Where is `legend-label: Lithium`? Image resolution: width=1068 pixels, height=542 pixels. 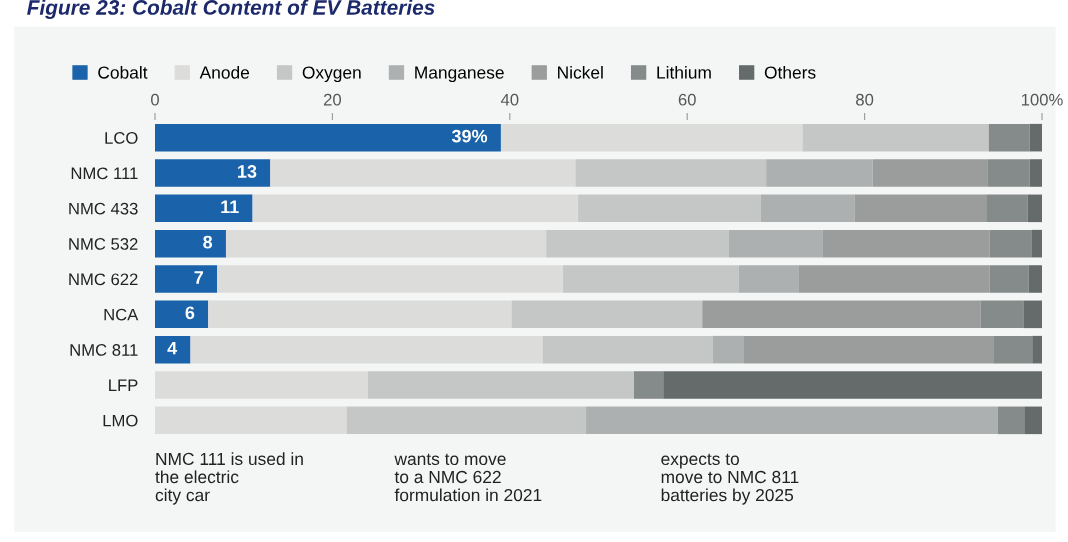 legend-label: Lithium is located at coordinates (684, 72).